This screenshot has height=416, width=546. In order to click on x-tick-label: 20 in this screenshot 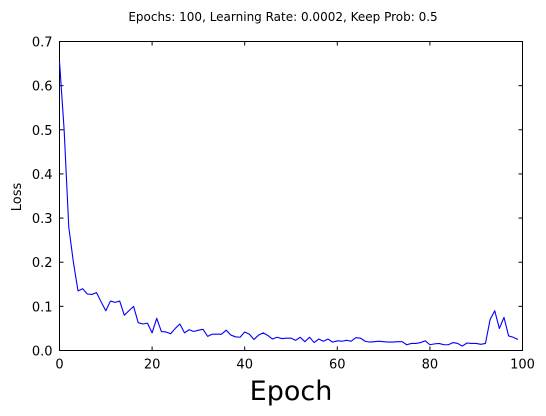, I will do `click(152, 365)`.